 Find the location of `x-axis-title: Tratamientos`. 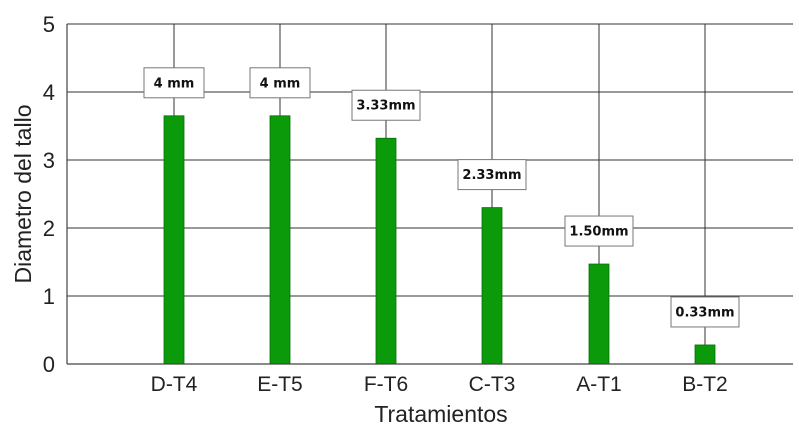

x-axis-title: Tratamientos is located at coordinates (440, 414).